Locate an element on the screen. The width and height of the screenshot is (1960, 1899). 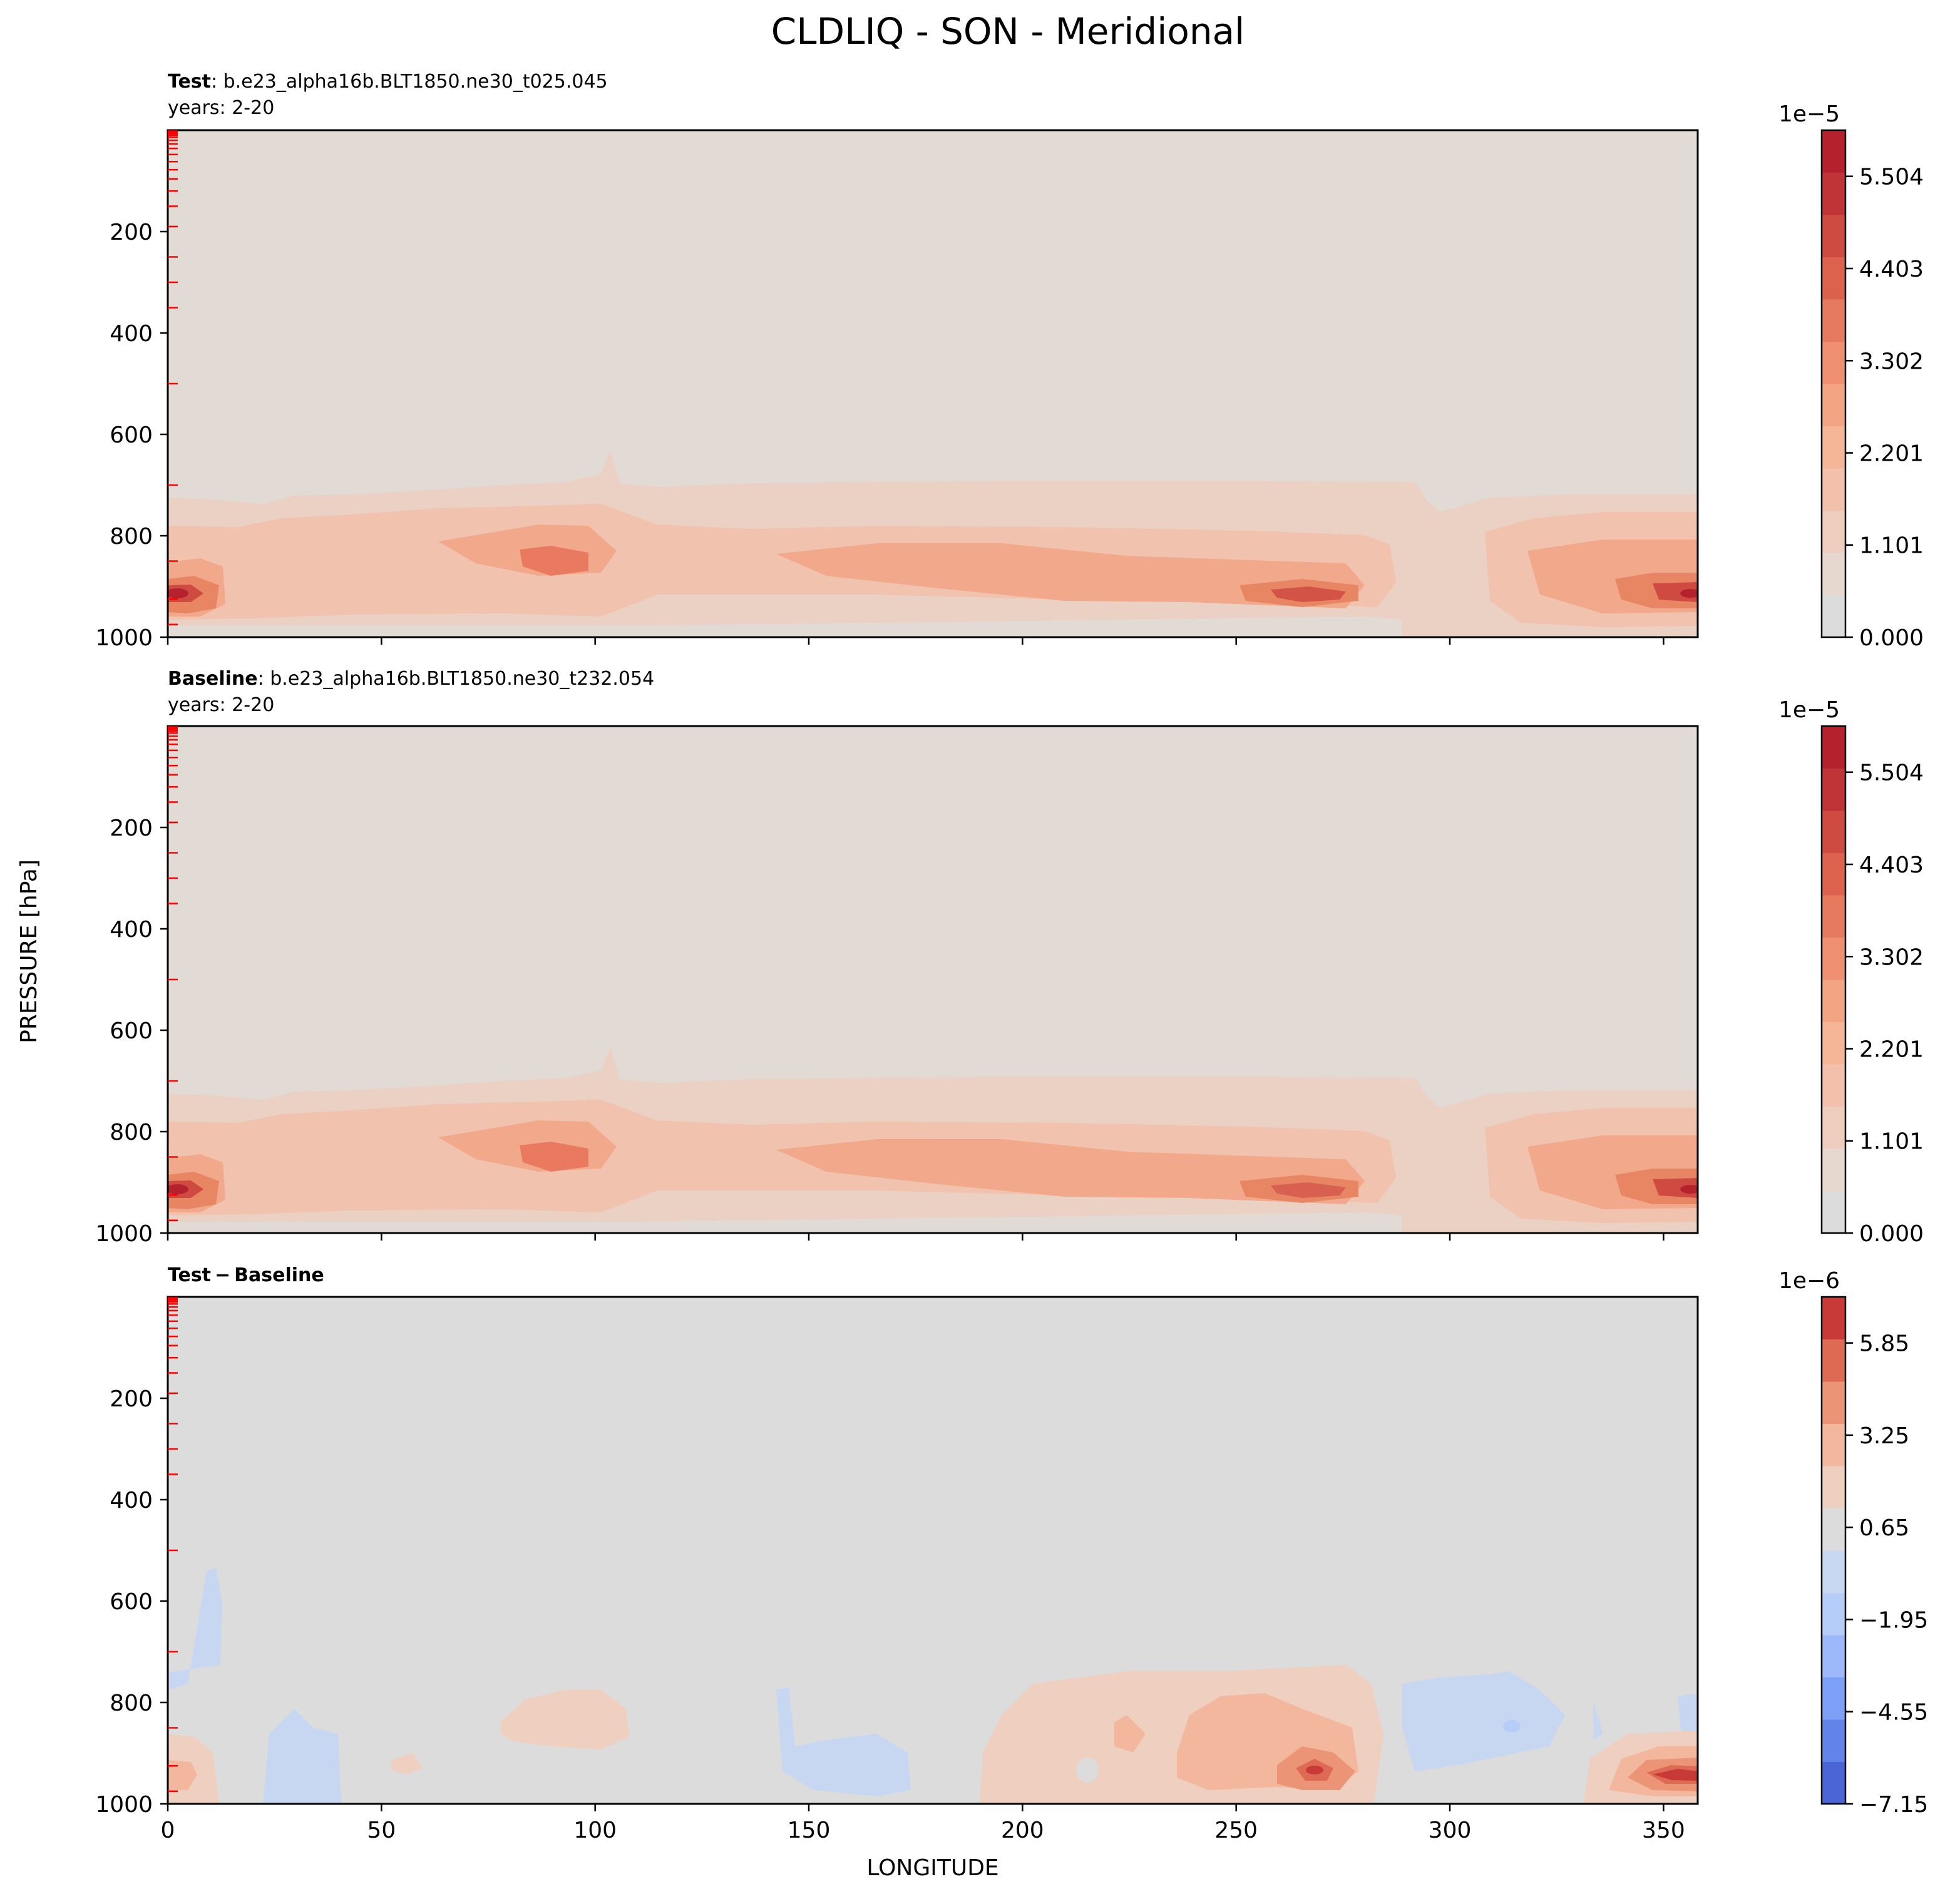
colorbar-tick-label: 5.85 is located at coordinates (1884, 1344).